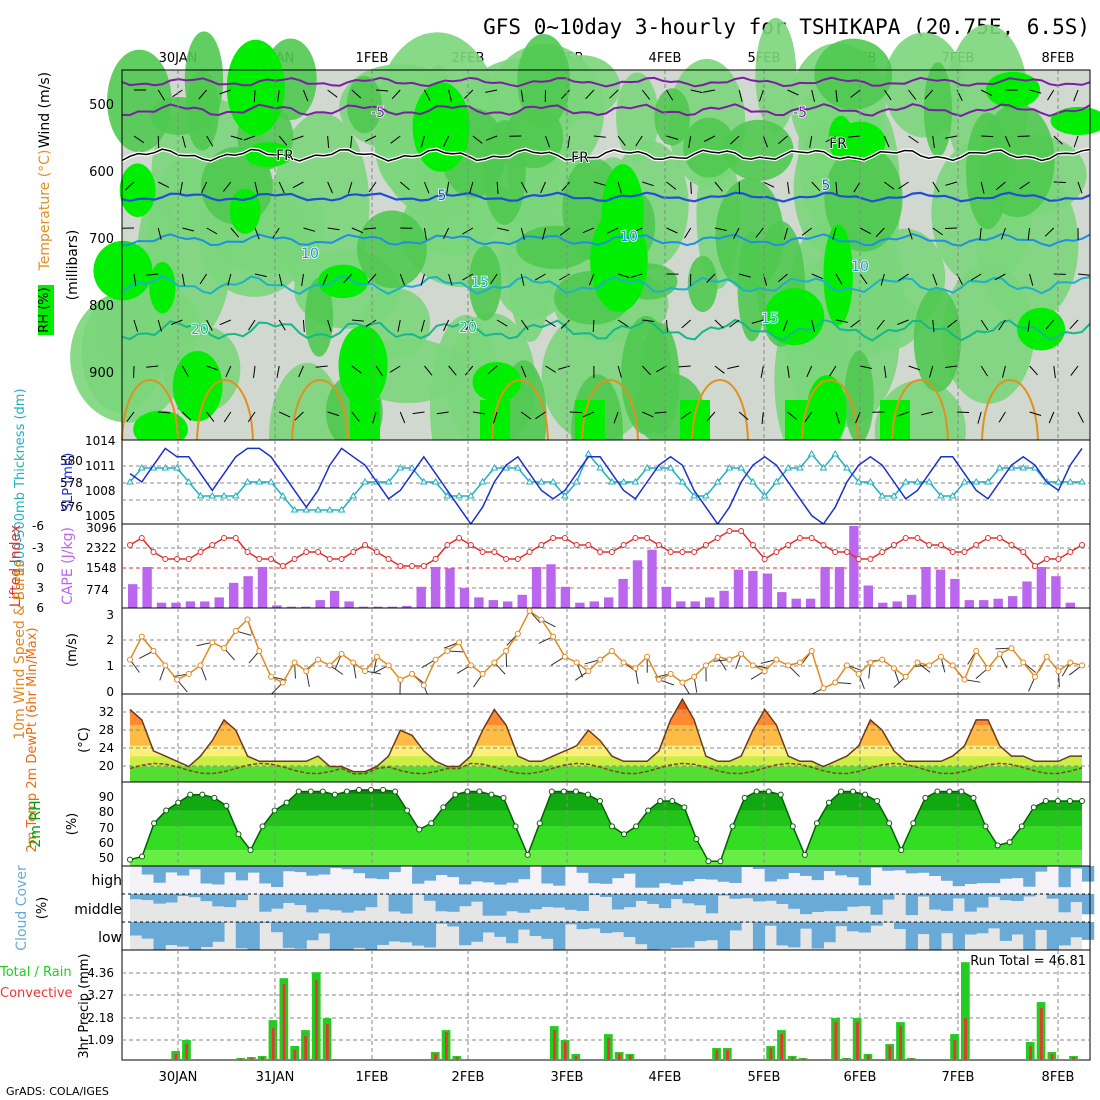 This screenshot has width=1100, height=1100. I want to click on rh-area-saturated, so click(1041, 329).